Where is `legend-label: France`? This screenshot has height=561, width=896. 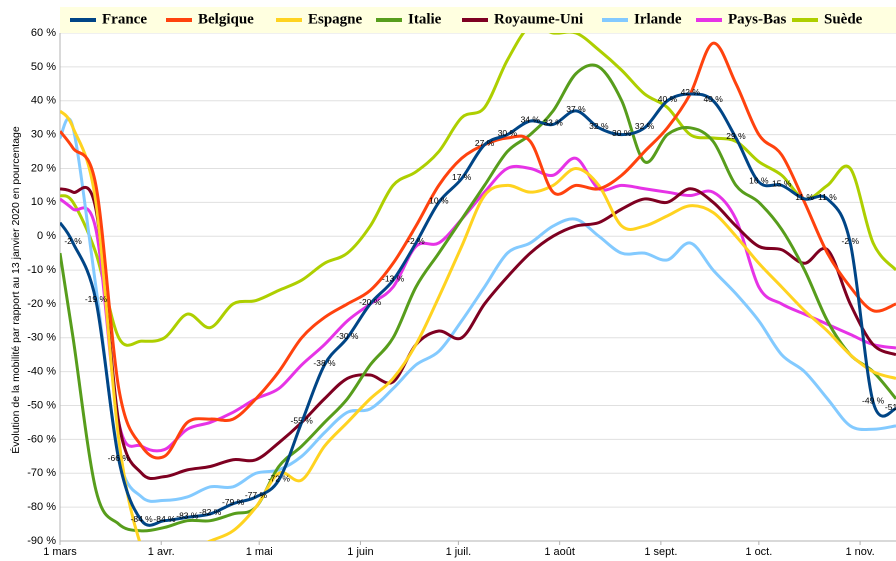 legend-label: France is located at coordinates (124, 19).